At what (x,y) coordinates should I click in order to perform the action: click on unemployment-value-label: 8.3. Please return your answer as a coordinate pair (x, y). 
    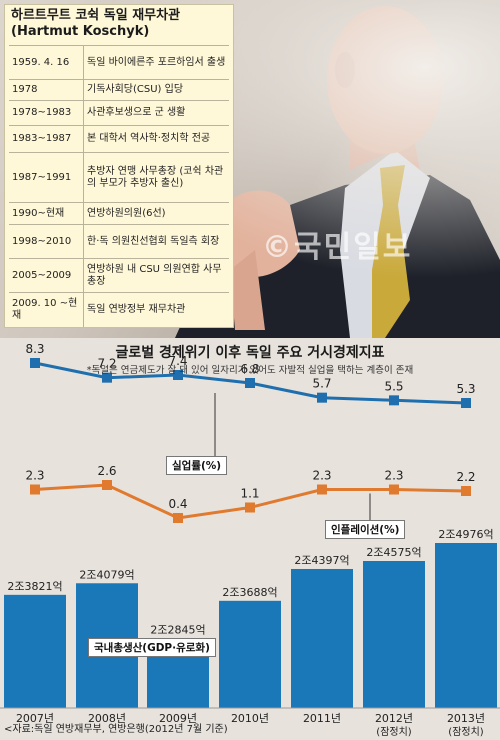
    Looking at the image, I should click on (34, 349).